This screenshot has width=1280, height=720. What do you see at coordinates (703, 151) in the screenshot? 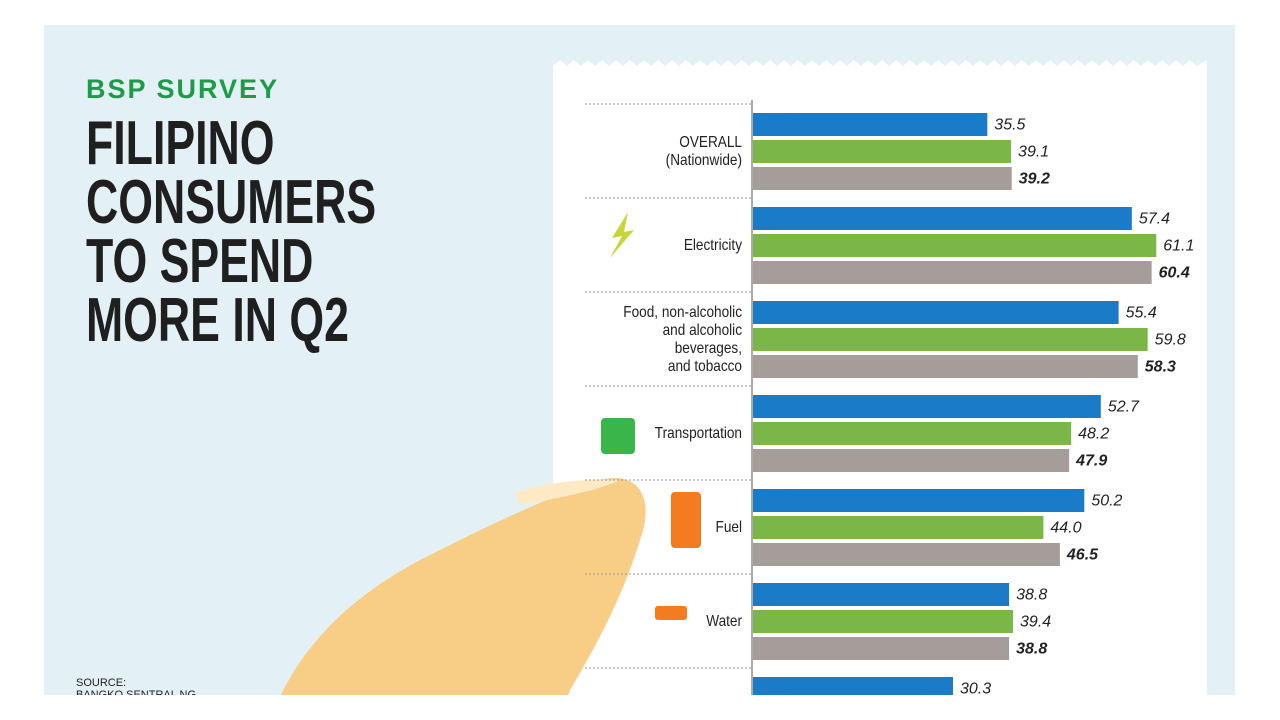
I see `category-label: OVERALL (Nationwide)` at bounding box center [703, 151].